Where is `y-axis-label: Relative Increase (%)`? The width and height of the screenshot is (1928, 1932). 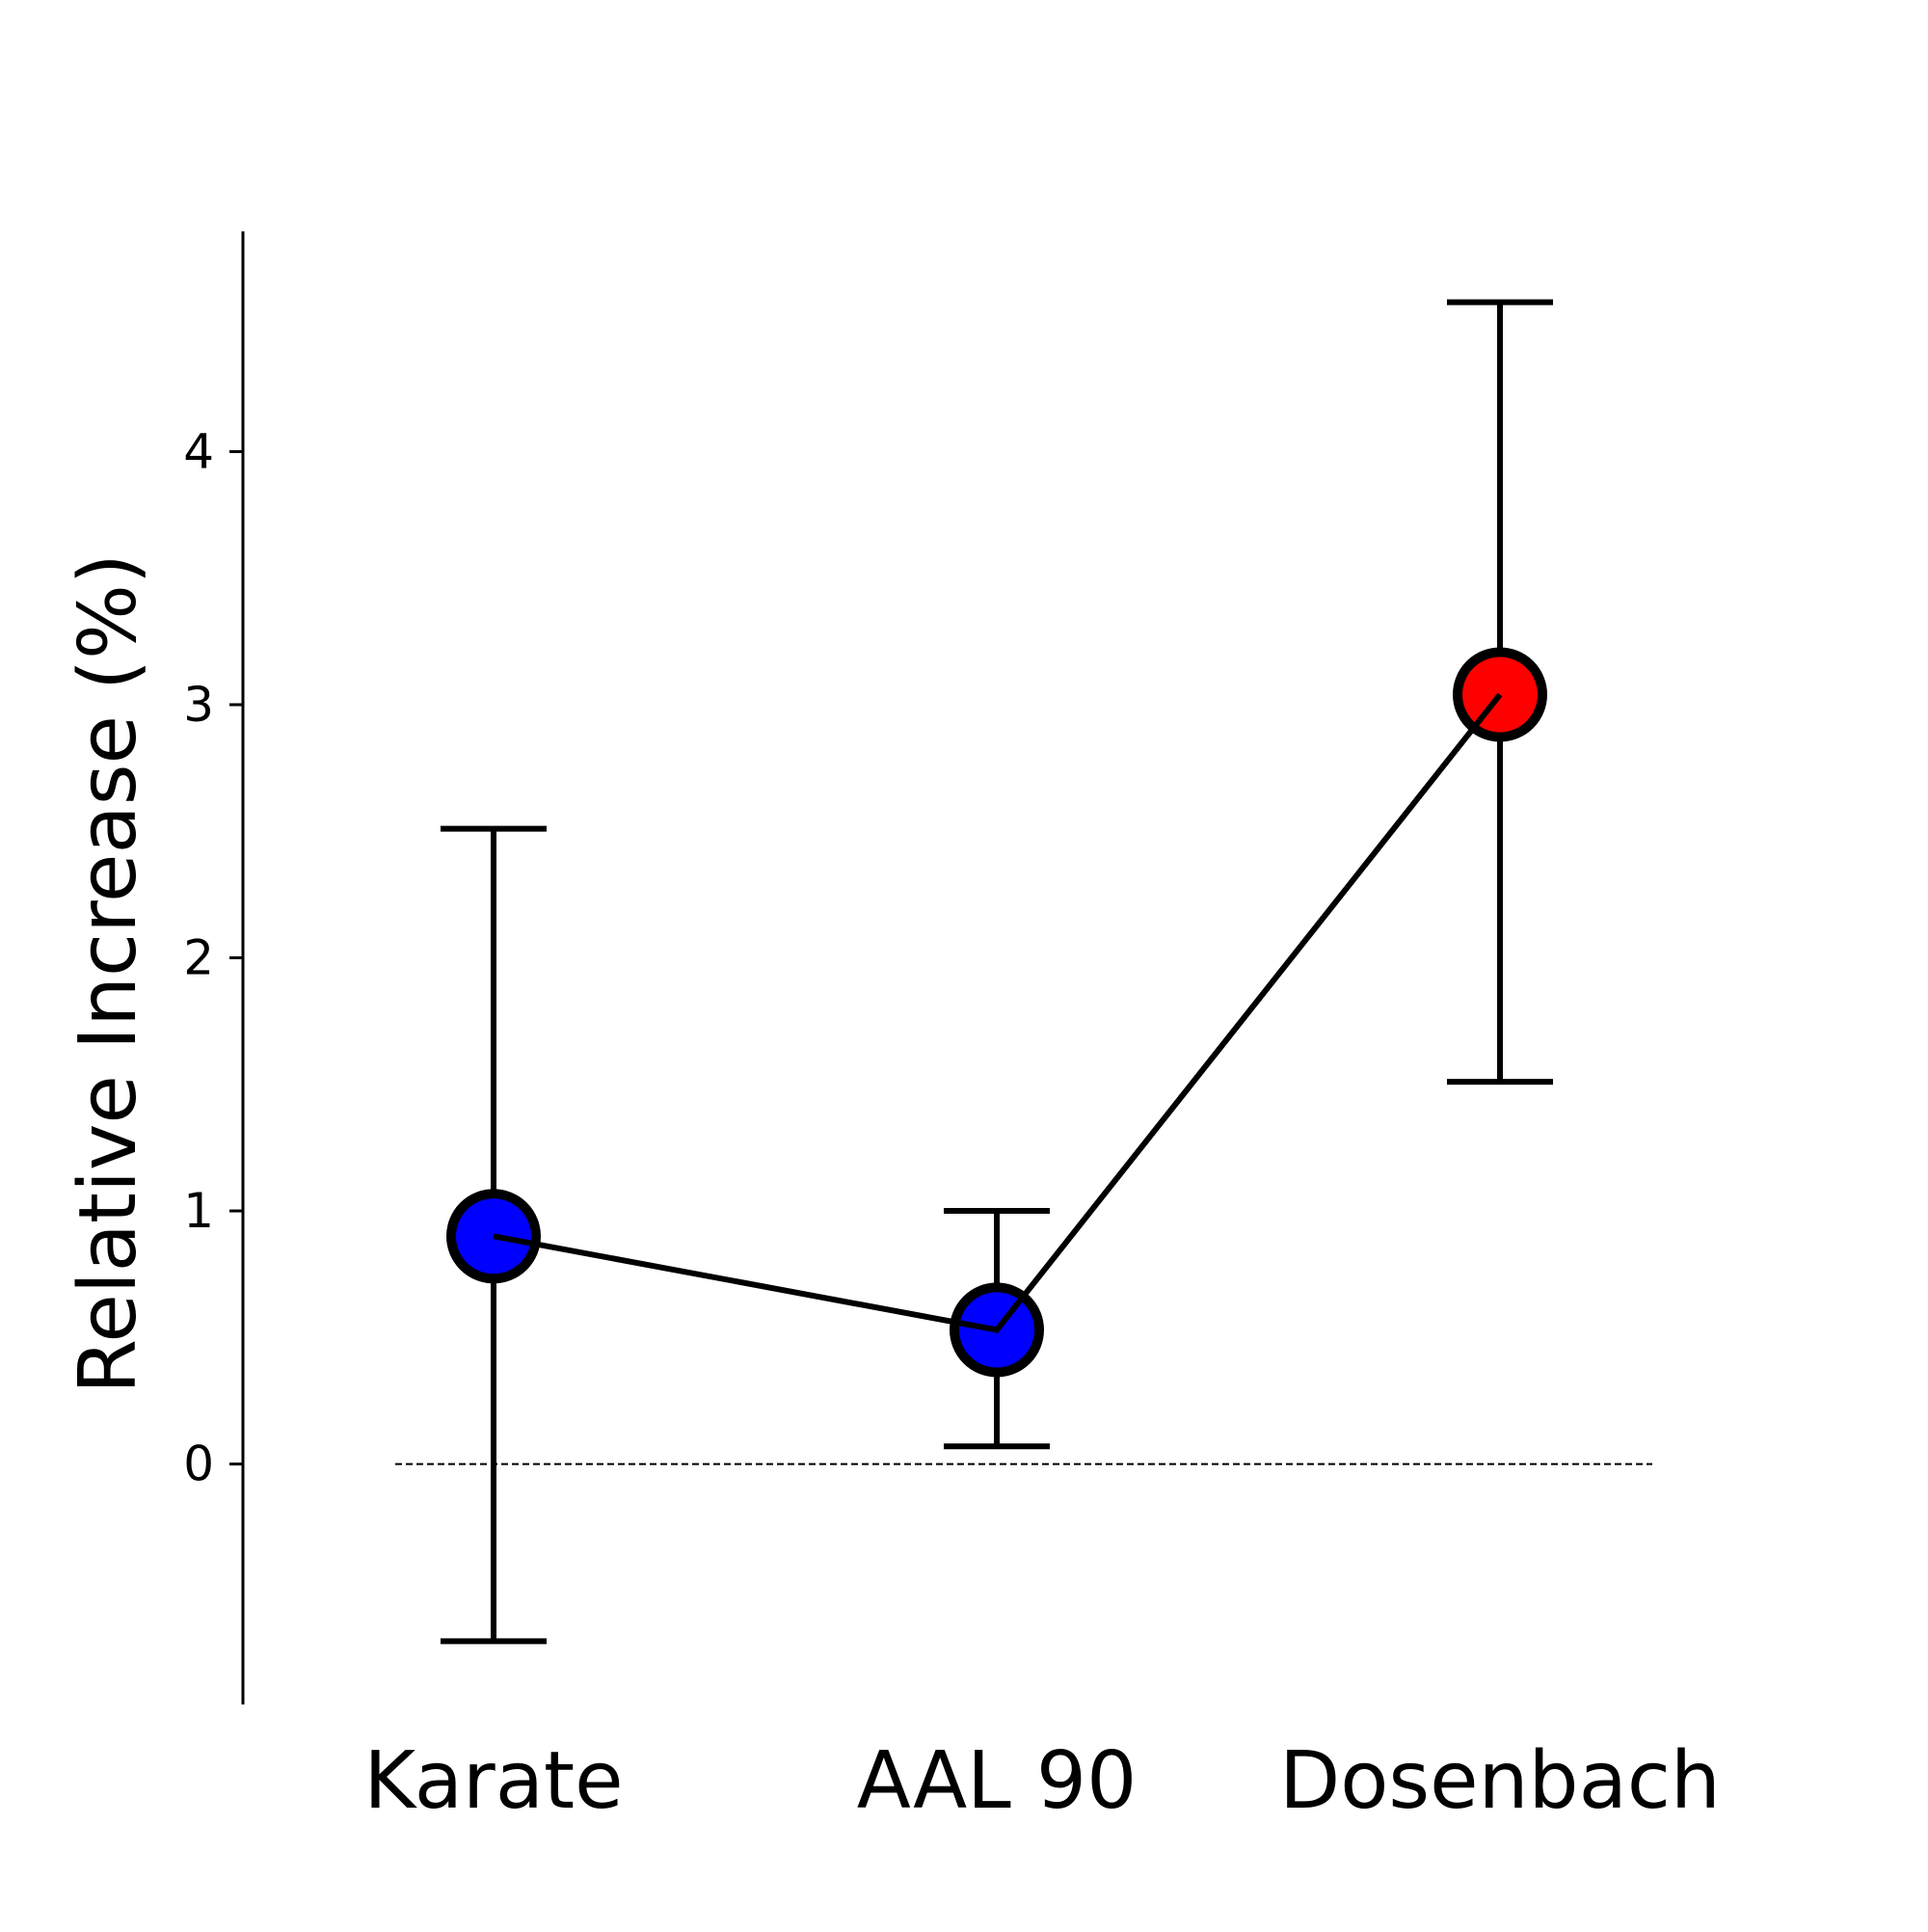
y-axis-label: Relative Increase (%) is located at coordinates (109, 974).